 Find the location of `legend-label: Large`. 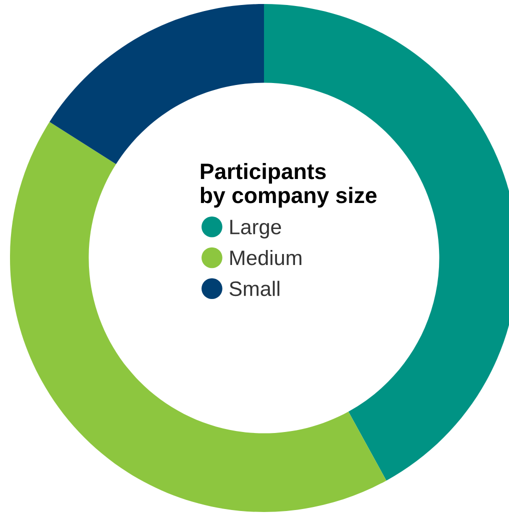

legend-label: Large is located at coordinates (255, 229).